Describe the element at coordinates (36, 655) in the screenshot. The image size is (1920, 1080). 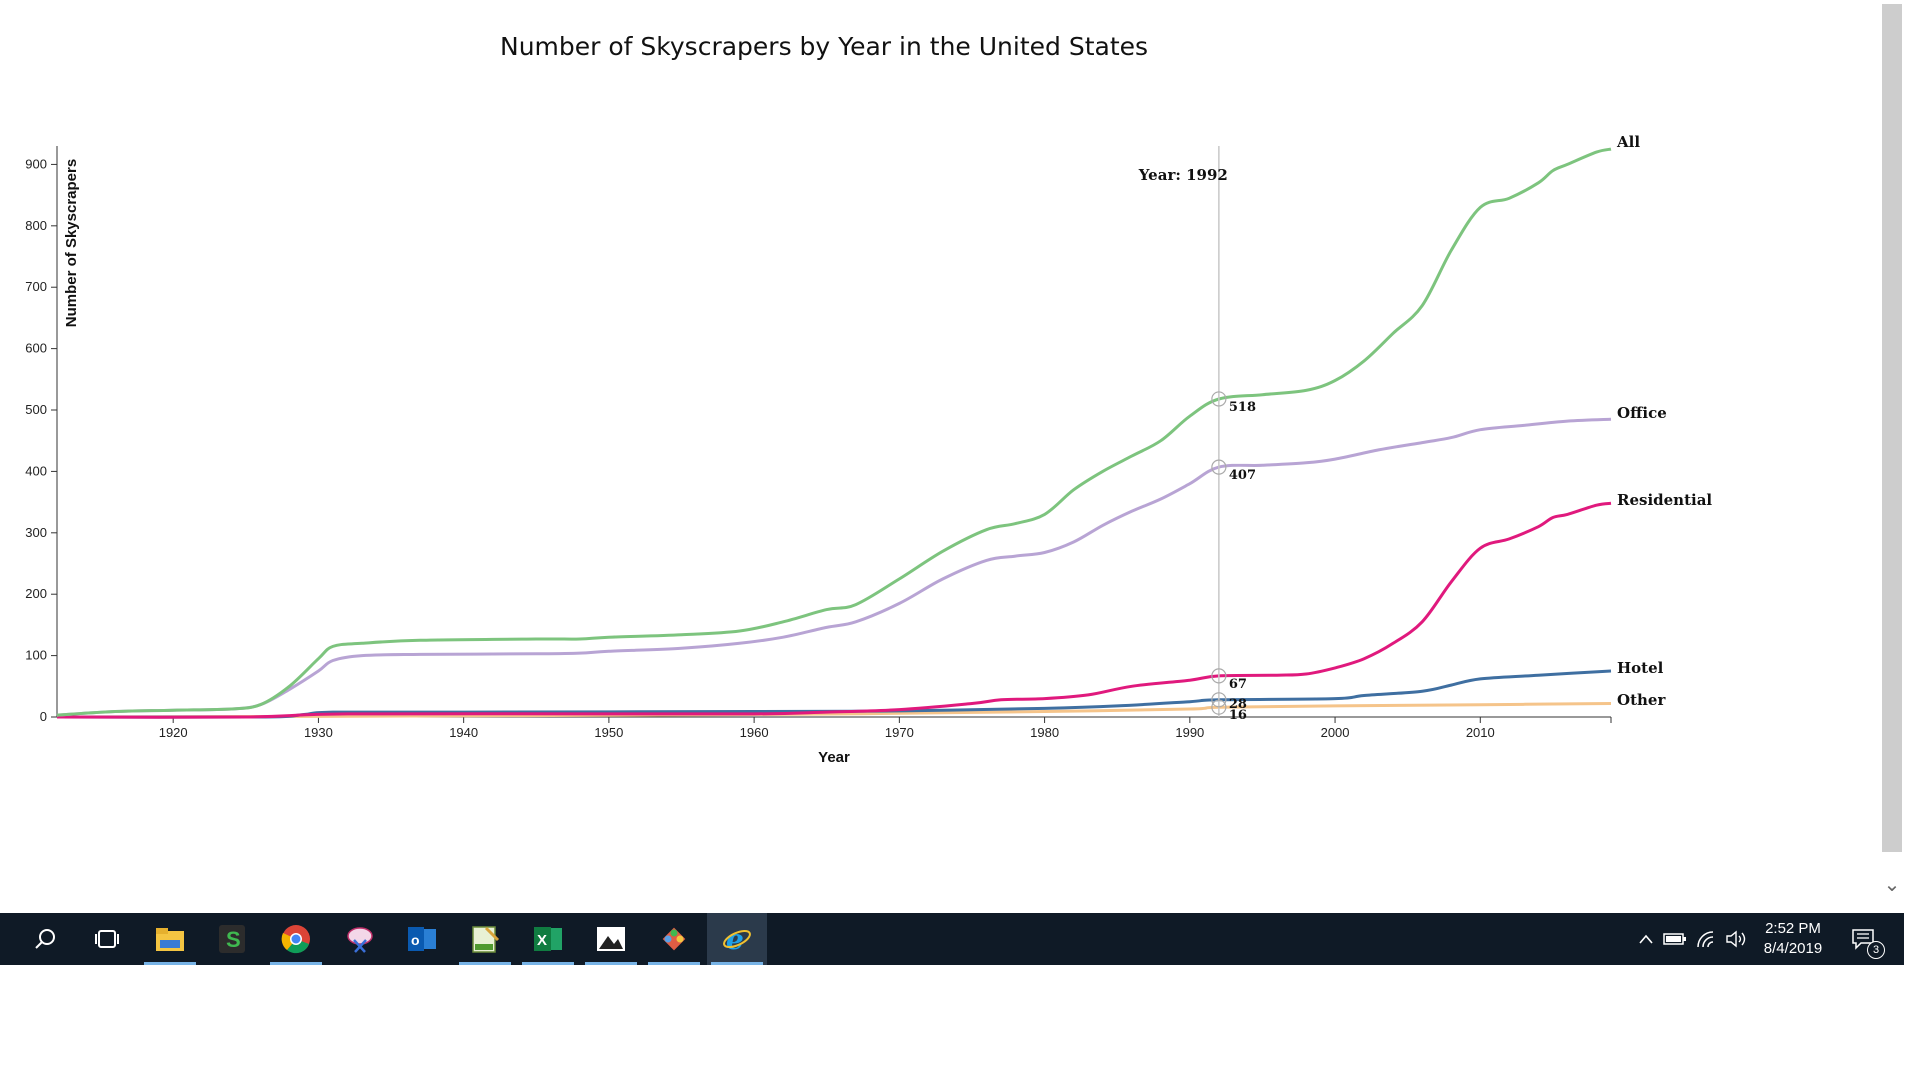
I see `y-tick-label: 100` at that location.